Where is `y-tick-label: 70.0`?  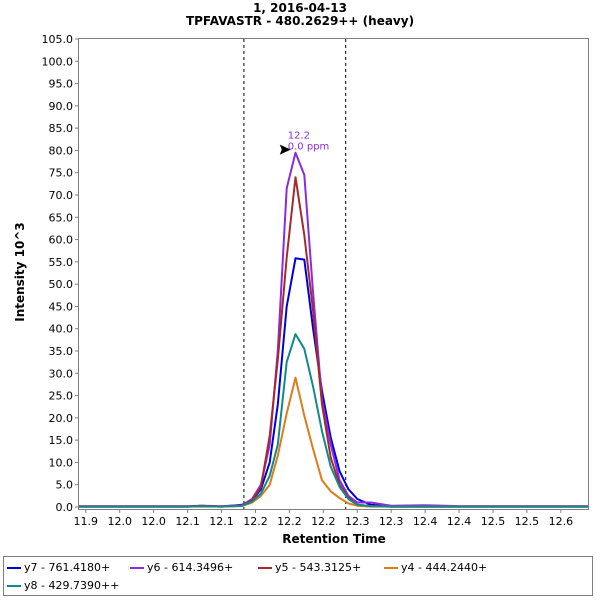 y-tick-label: 70.0 is located at coordinates (61, 195).